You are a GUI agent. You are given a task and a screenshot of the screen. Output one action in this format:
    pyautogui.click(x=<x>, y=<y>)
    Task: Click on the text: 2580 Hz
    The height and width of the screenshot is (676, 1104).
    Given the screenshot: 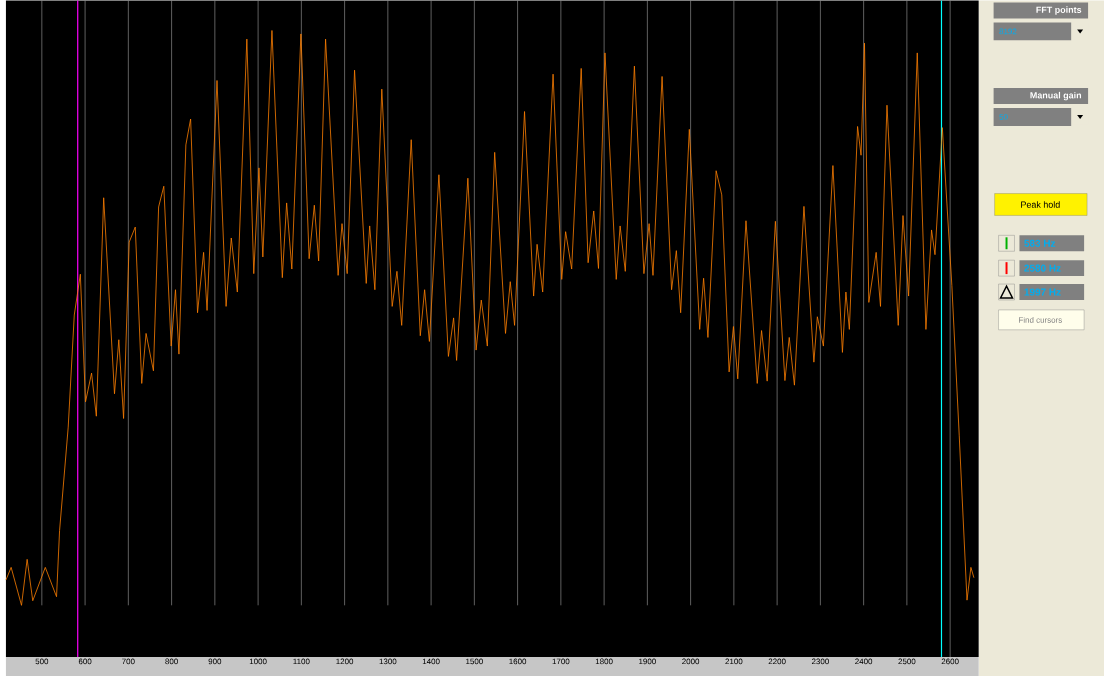 What is the action you would take?
    pyautogui.click(x=1042, y=268)
    